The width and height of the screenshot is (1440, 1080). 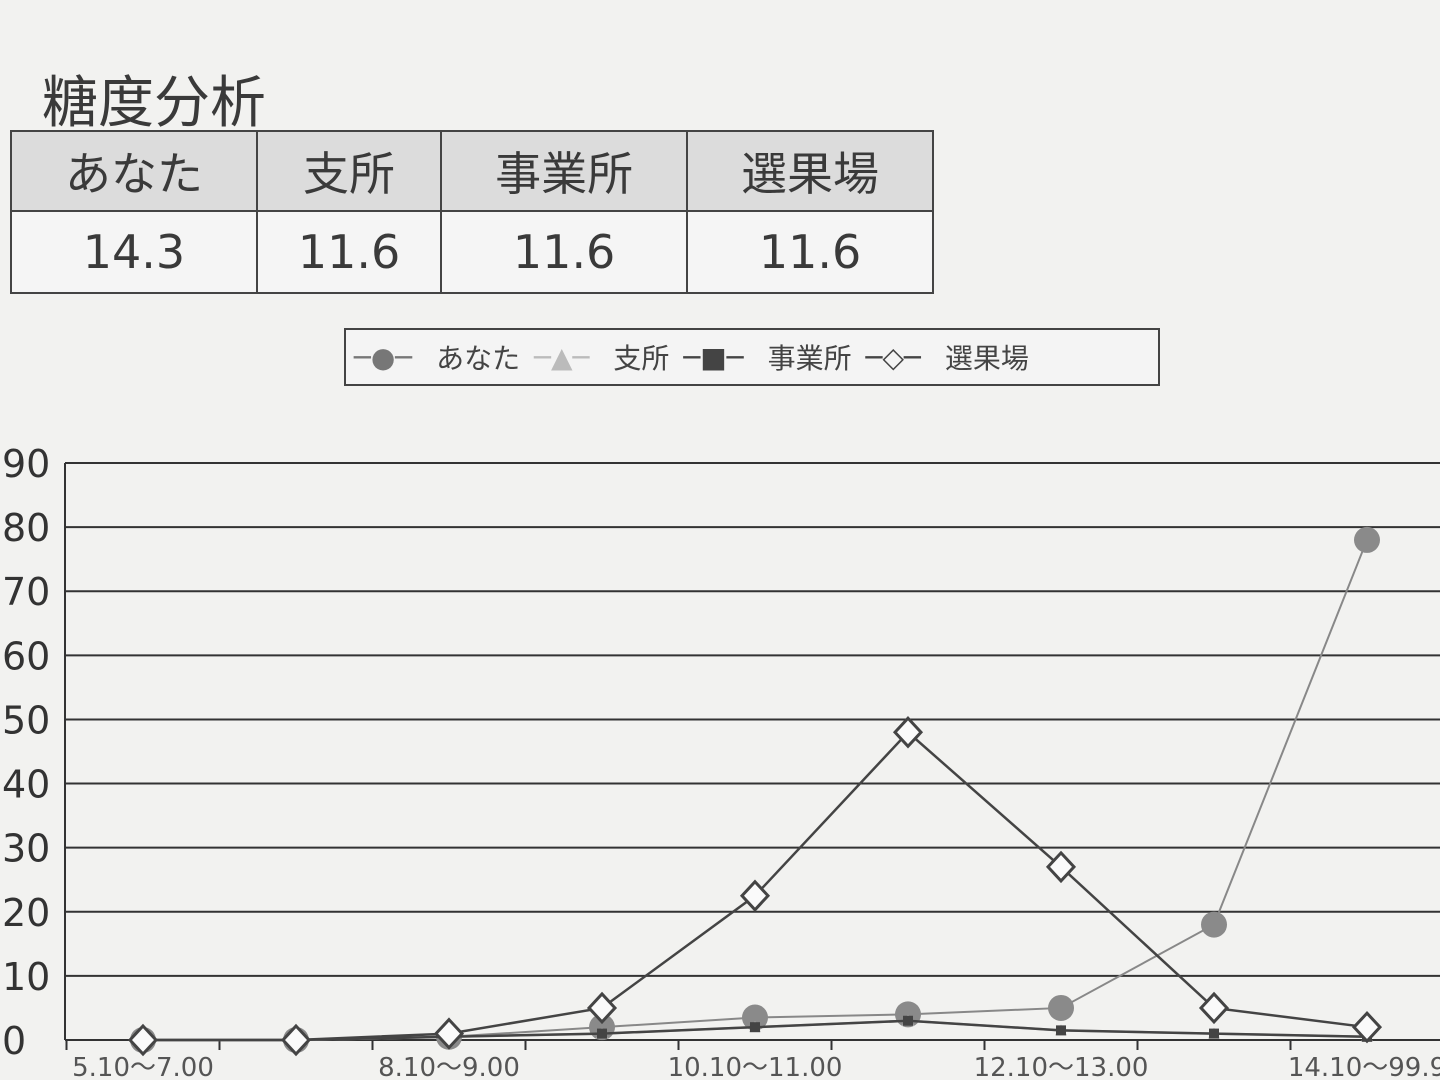 I want to click on chart-legend: ─●─ あなた ─▲─ 支所 ─■─ 事業所 ─◇─ 選果場, so click(x=752, y=357).